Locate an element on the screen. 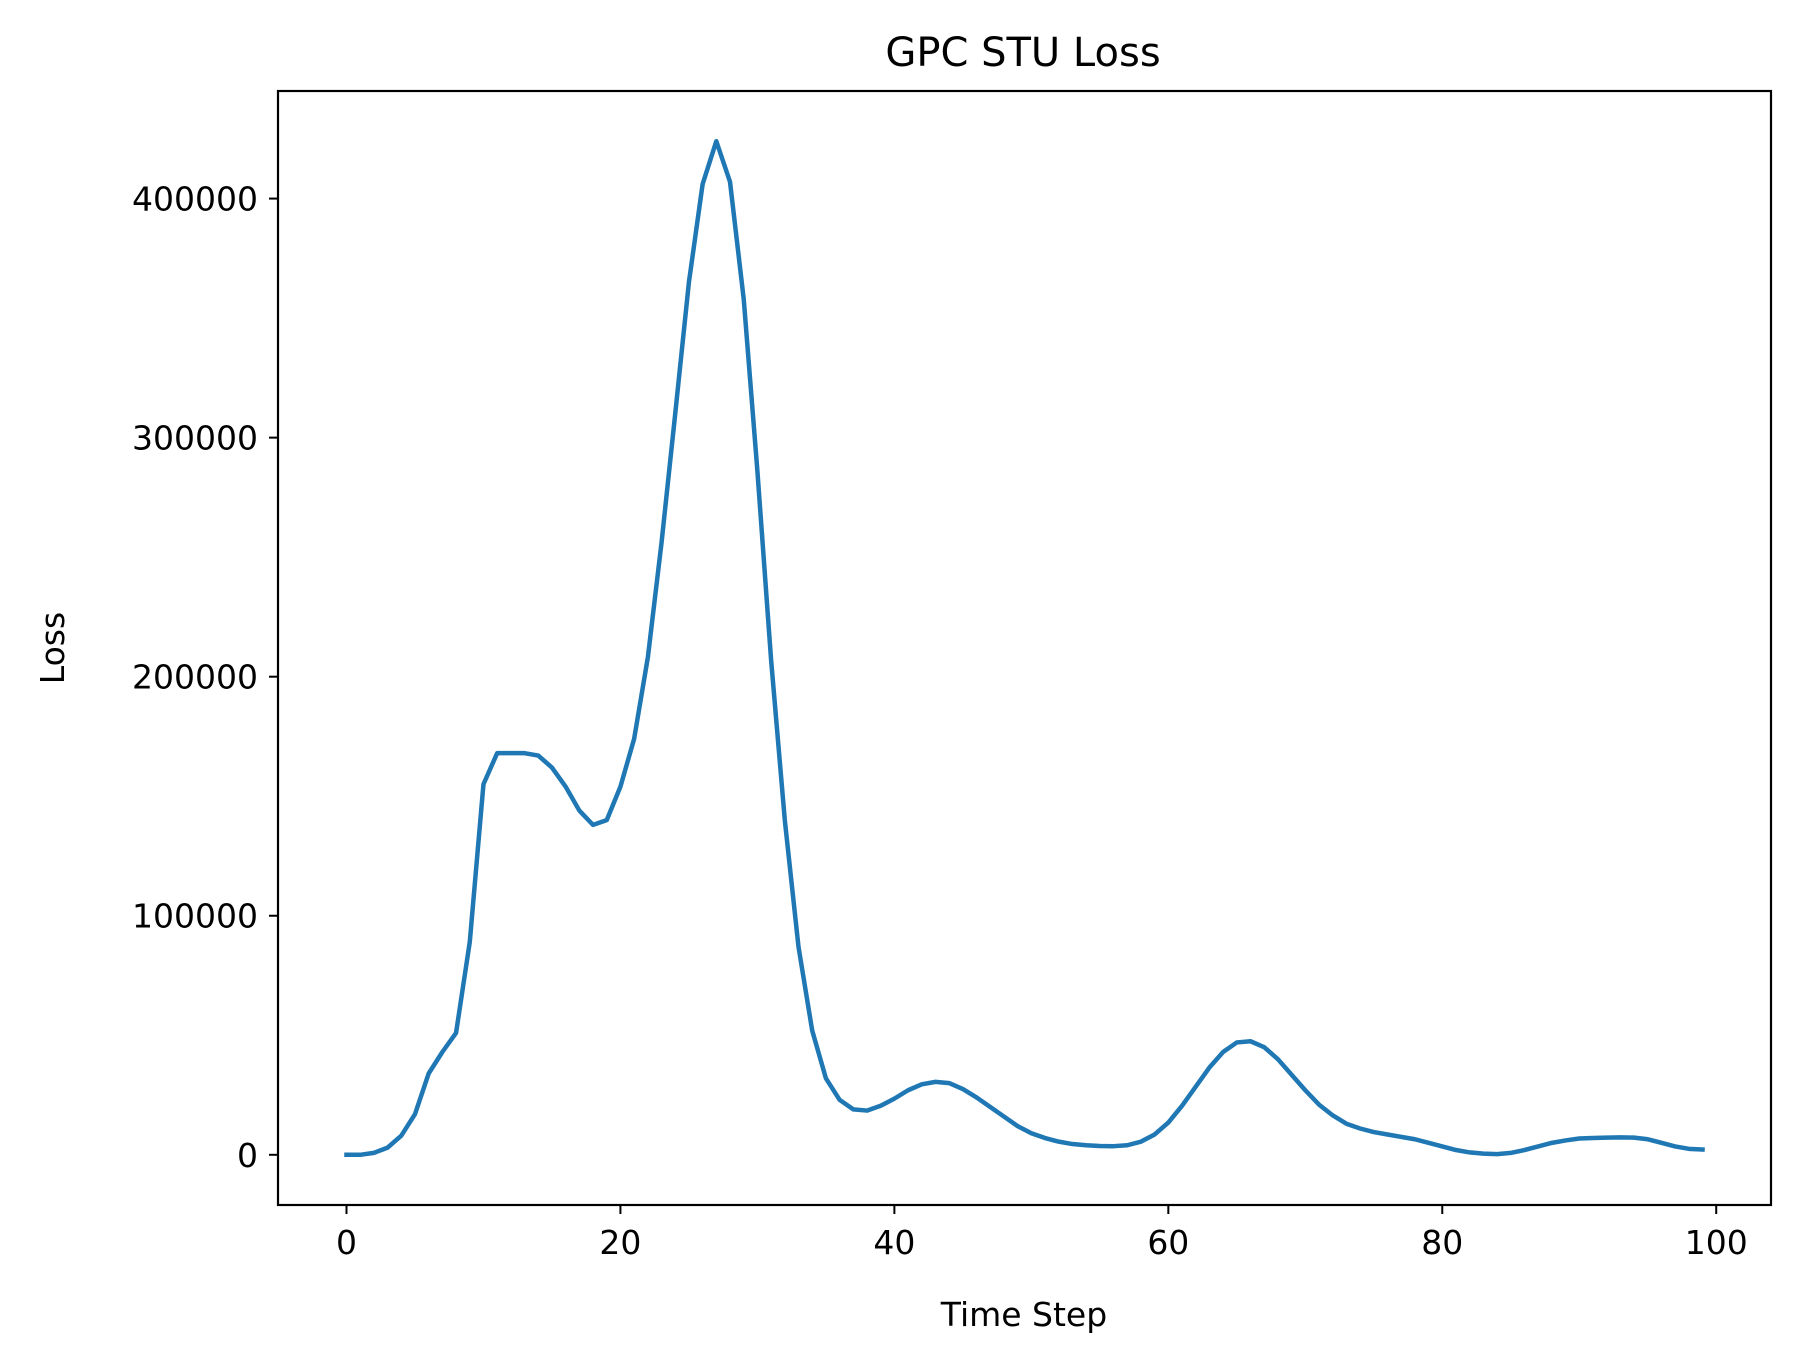 This screenshot has width=1794, height=1361. x-tick-label: 0 is located at coordinates (346, 1242).